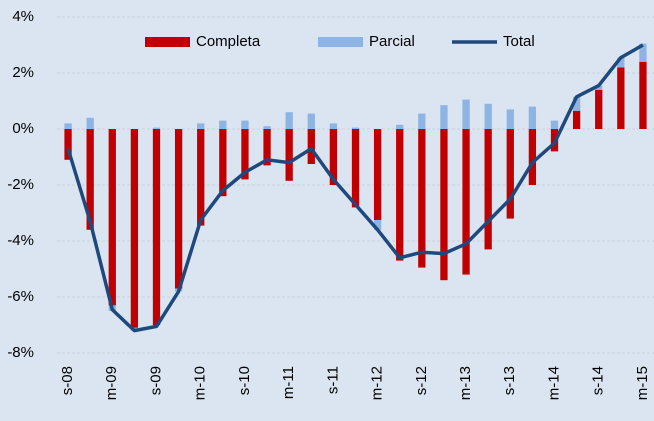  What do you see at coordinates (200, 383) in the screenshot?
I see `x-tick-label: m-10` at bounding box center [200, 383].